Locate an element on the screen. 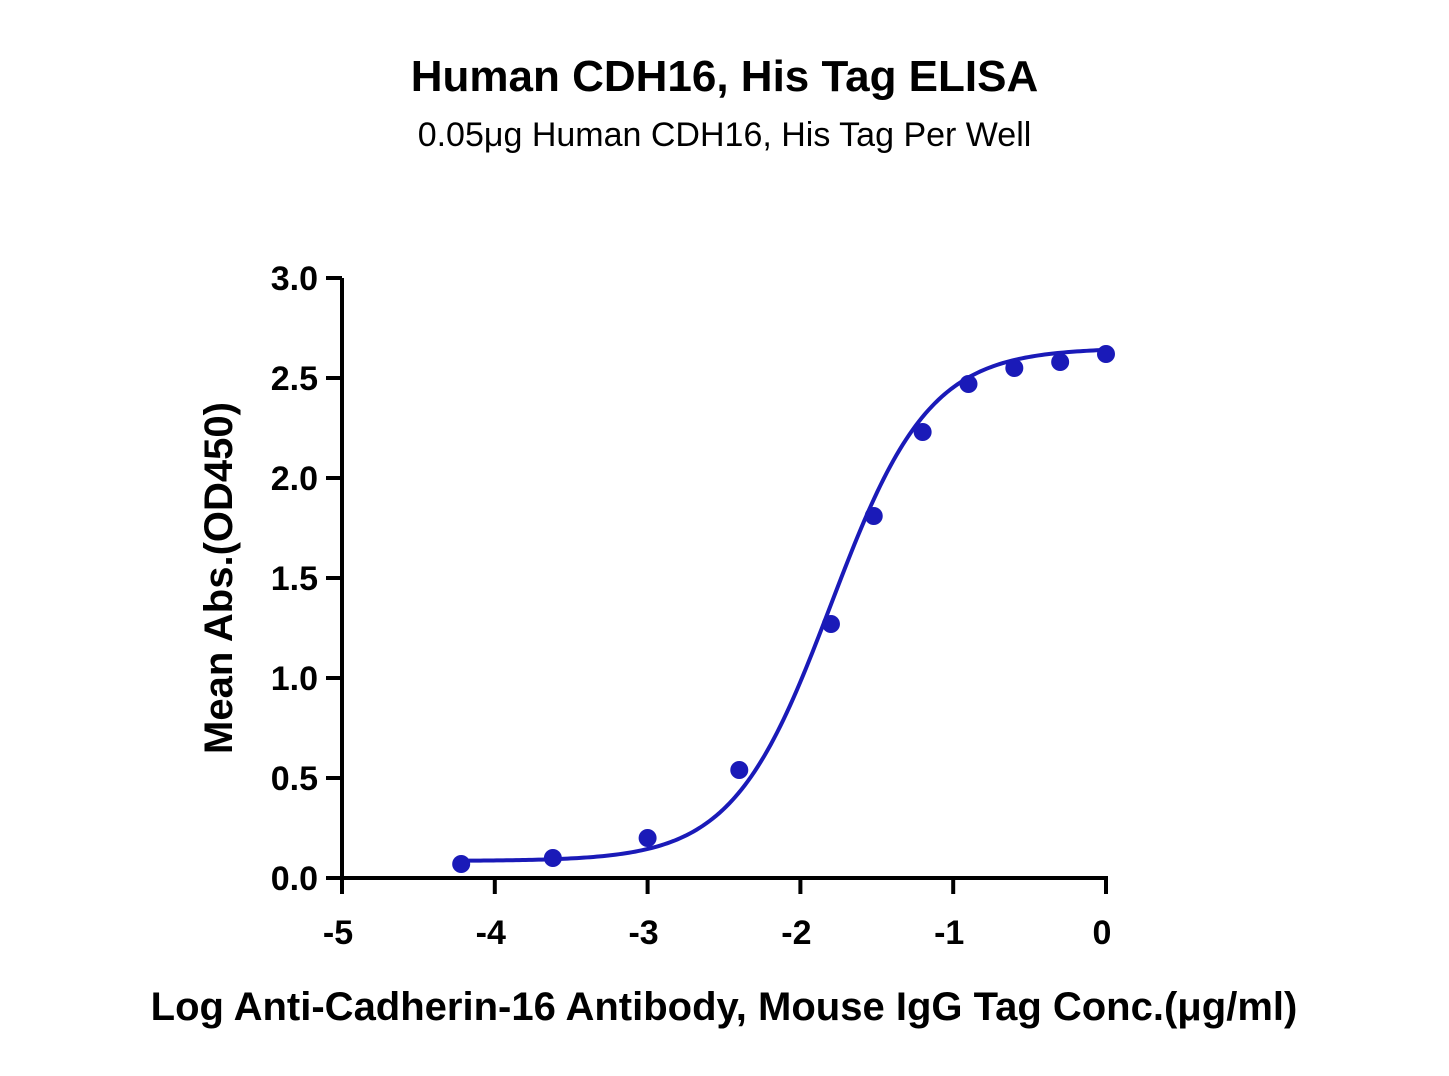 This screenshot has width=1449, height=1076. x-tick-label: -5 is located at coordinates (338, 933).